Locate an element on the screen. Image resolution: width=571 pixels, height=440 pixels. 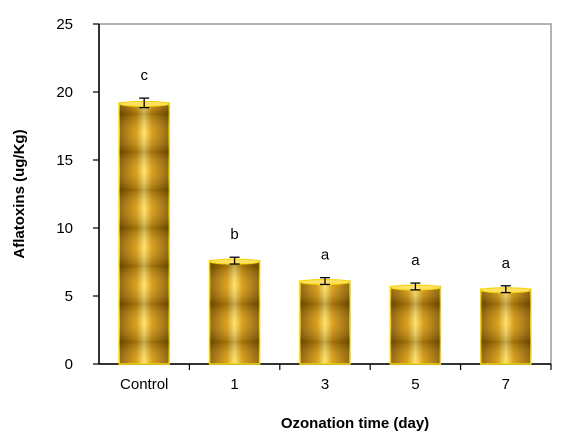
x-tick-label: 5 is located at coordinates (415, 384).